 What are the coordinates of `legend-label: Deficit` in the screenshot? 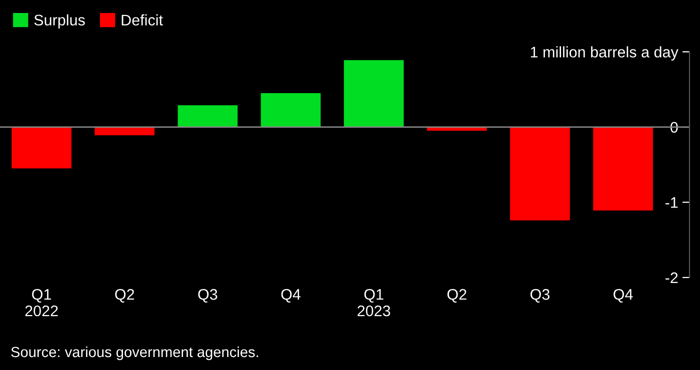 It's located at (142, 20).